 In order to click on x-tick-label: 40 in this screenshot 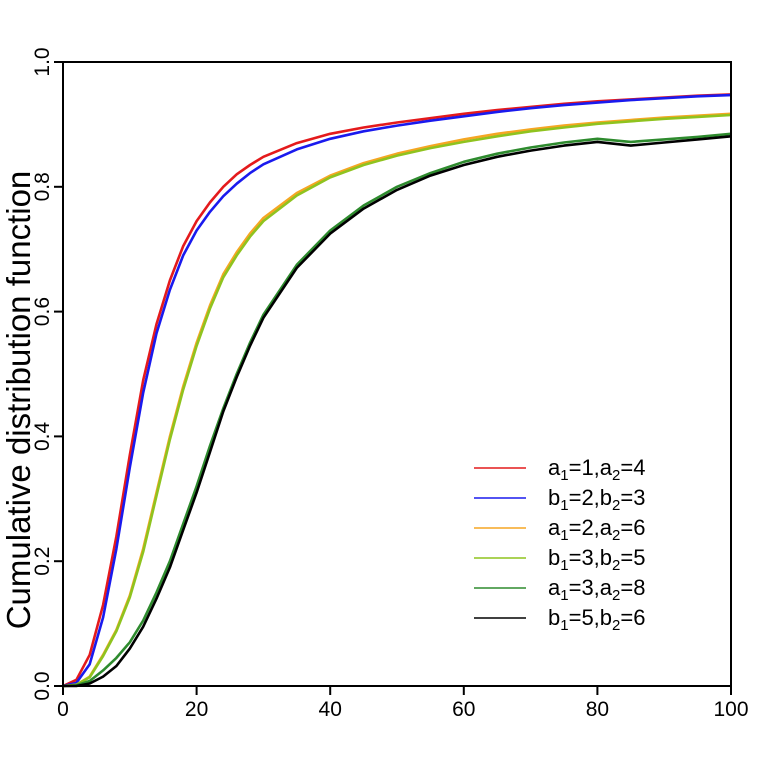, I will do `click(330, 709)`.